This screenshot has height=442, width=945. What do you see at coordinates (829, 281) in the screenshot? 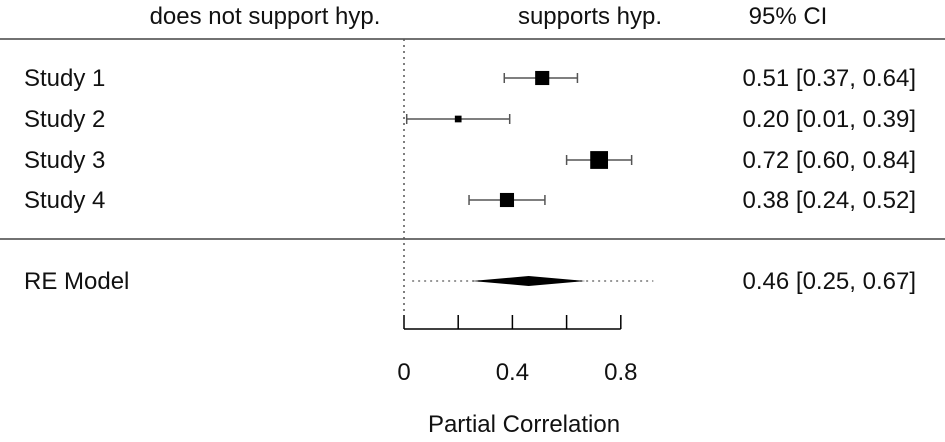
I see `summary-ci-text: 0.46 [0.25, 0.67]` at bounding box center [829, 281].